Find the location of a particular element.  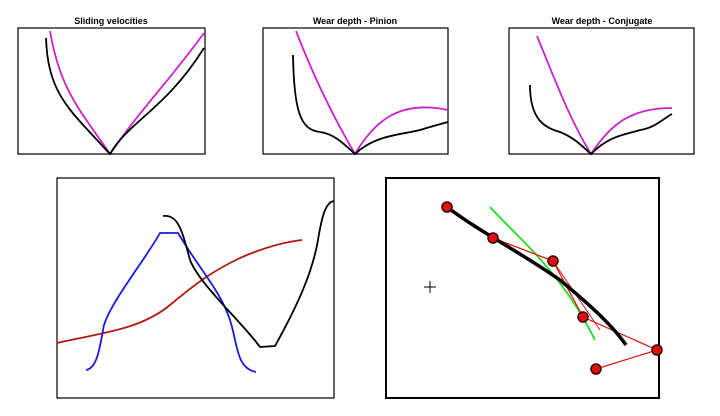

panel-title: Sliding velocities is located at coordinates (111, 21).